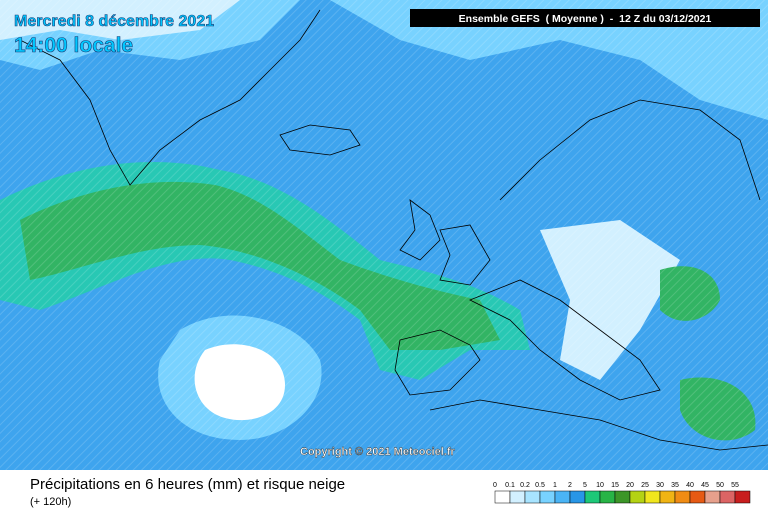  What do you see at coordinates (540, 485) in the screenshot?
I see `legend-label: 0.5` at bounding box center [540, 485].